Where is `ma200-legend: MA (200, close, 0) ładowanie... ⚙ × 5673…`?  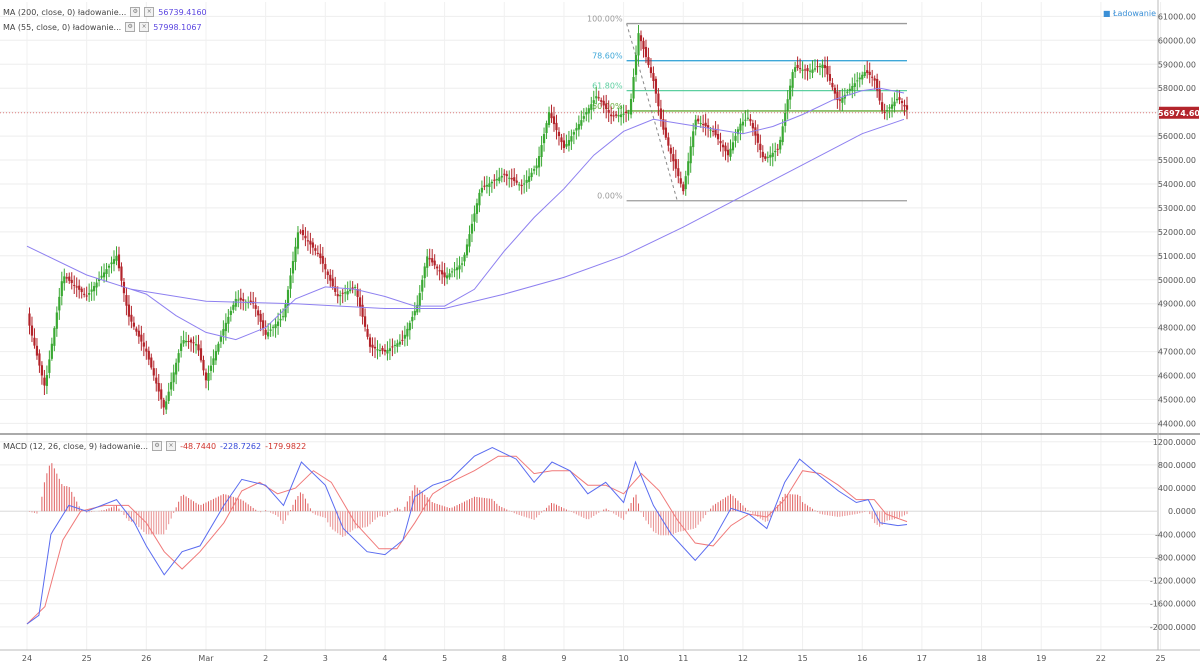 ma200-legend: MA (200, close, 0) ładowanie... ⚙ × 5673… is located at coordinates (105, 12).